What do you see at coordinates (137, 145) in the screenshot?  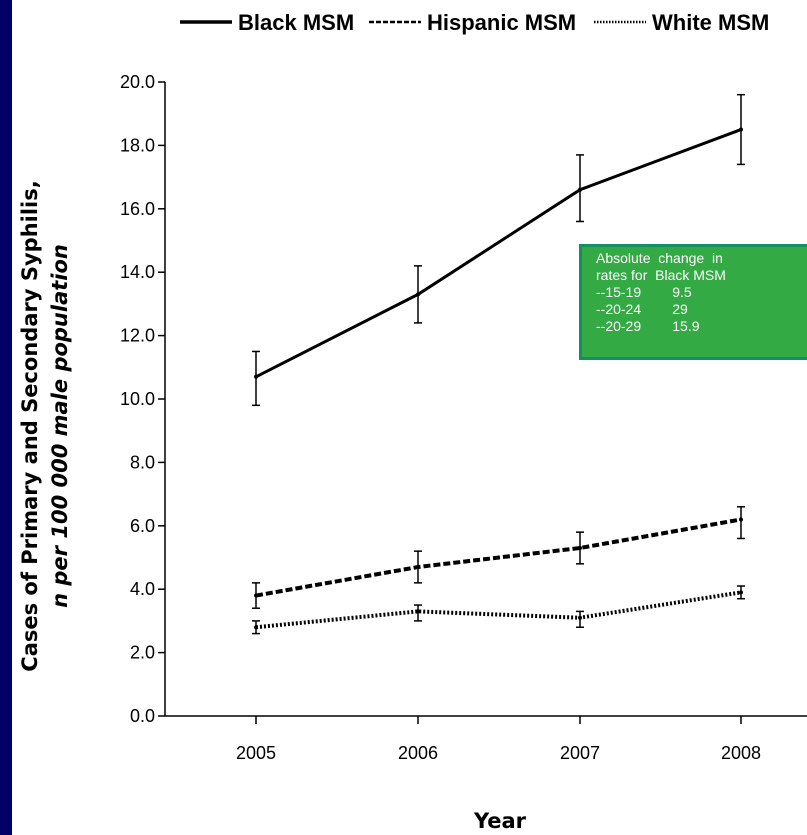 I see `y-tick-label: 18.0` at bounding box center [137, 145].